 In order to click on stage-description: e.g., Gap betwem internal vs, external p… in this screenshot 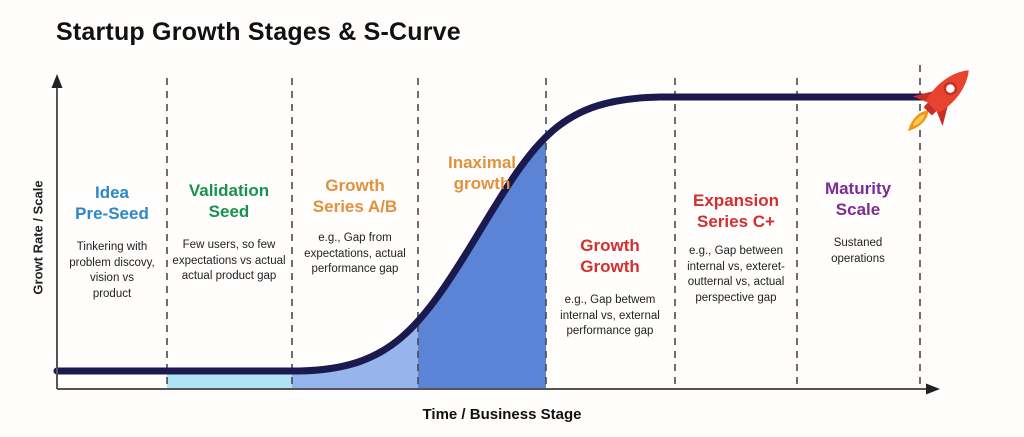, I will do `click(610, 316)`.